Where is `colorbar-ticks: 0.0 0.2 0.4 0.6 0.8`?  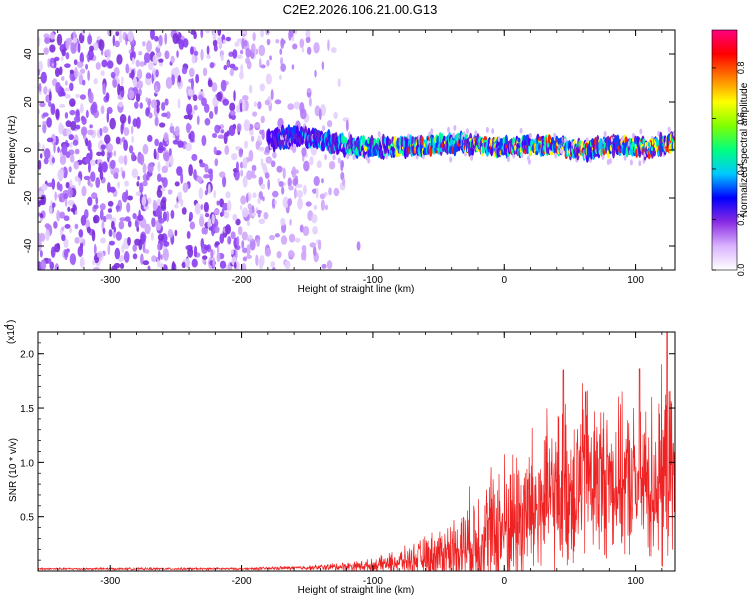
colorbar-ticks: 0.0 0.2 0.4 0.6 0.8 is located at coordinates (729, 169).